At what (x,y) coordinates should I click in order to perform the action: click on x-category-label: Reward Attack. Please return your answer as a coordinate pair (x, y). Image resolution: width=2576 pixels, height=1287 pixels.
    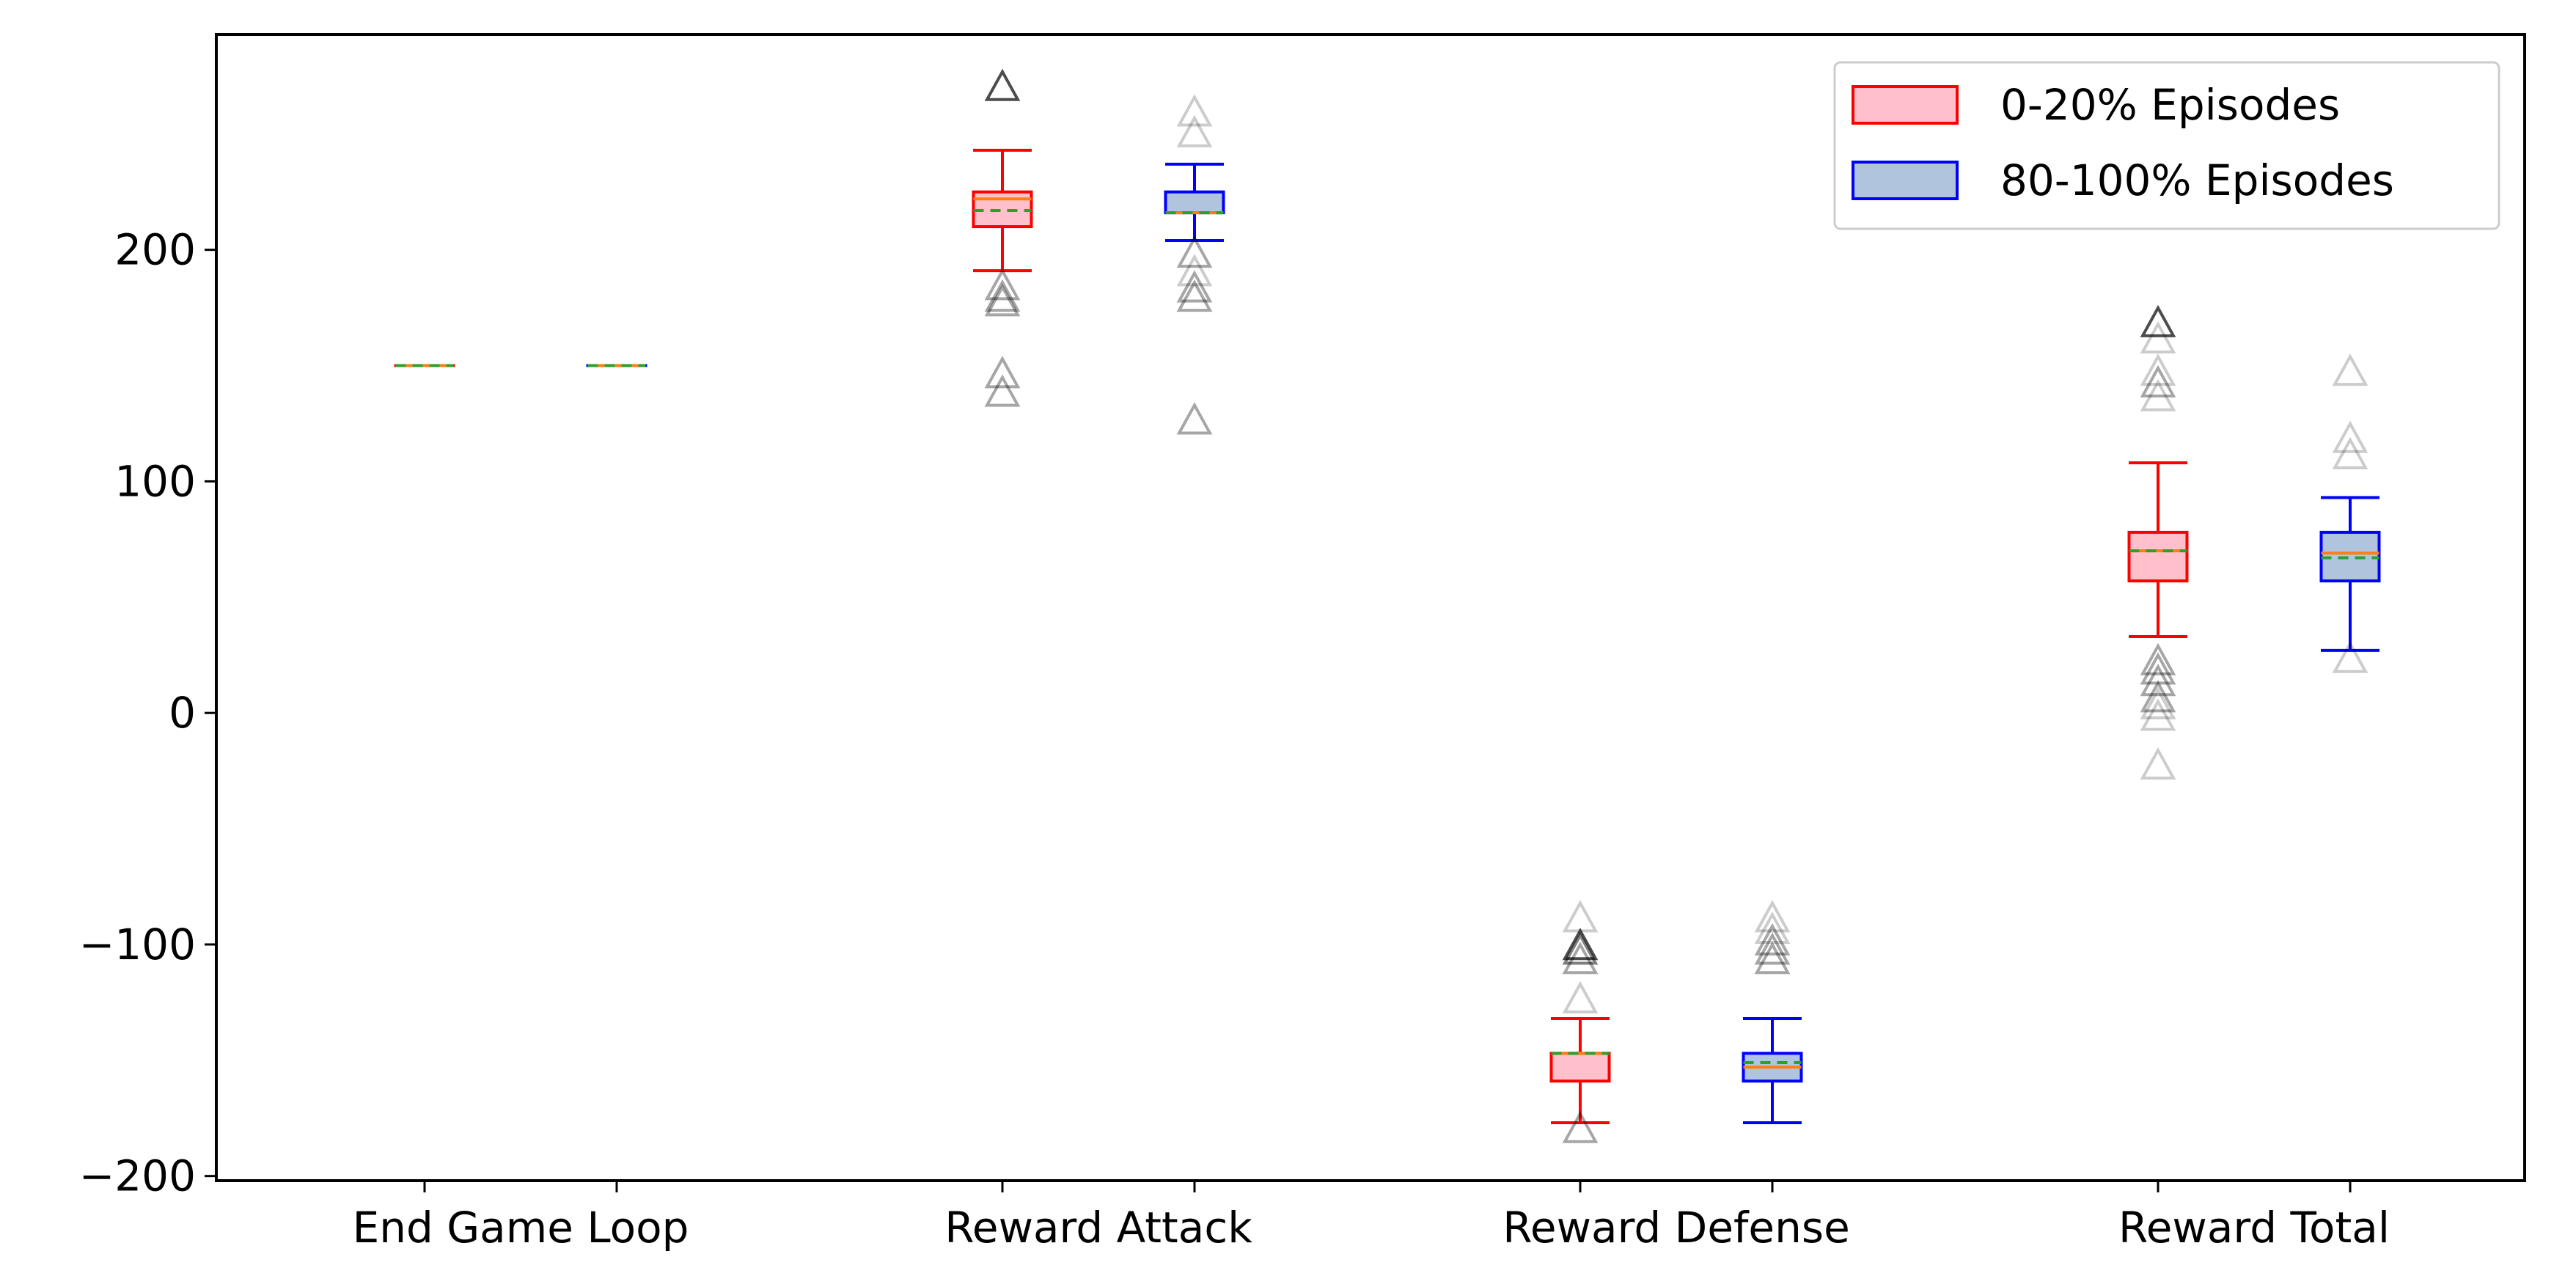
    Looking at the image, I should click on (1098, 1228).